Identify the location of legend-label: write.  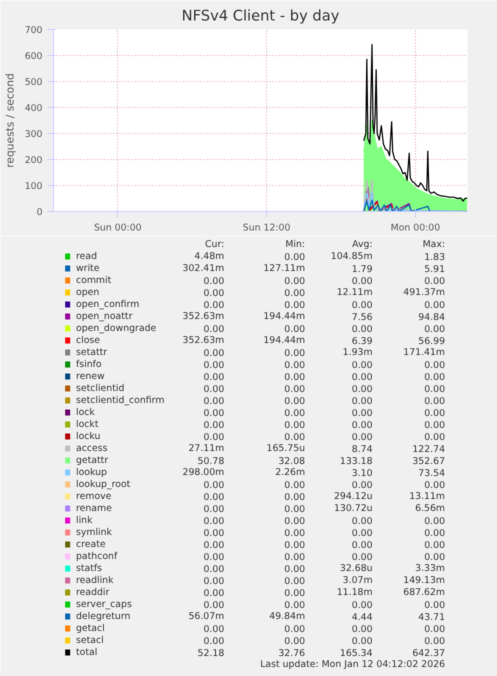
(88, 268).